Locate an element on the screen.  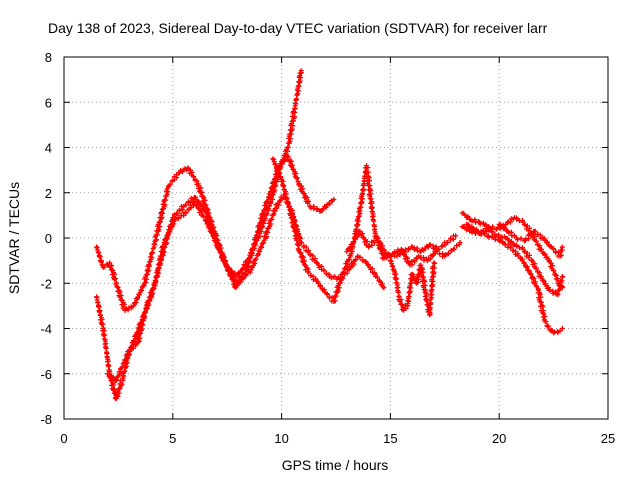
y-tick-label: 8 is located at coordinates (48, 57).